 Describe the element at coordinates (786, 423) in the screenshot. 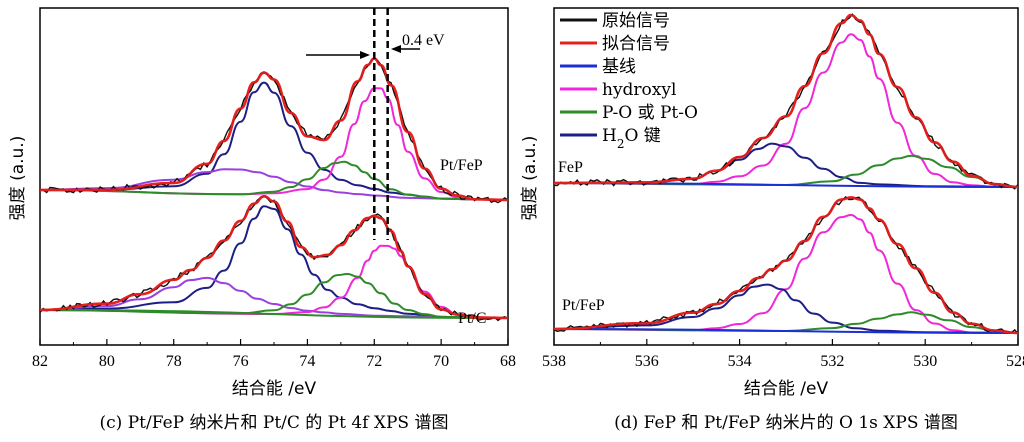

I see `panel-d-caption: (d) FeP 和 Pt/FeP 纳米片的 O 1s XPS 谱图` at that location.